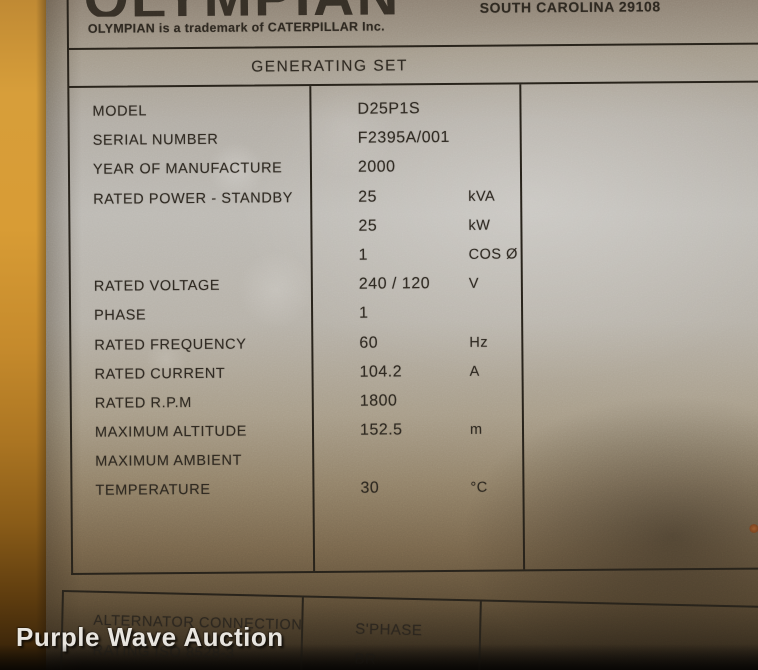 The image size is (758, 670). I want to click on generating-set-title-box: GENERATING SET, so click(412, 65).